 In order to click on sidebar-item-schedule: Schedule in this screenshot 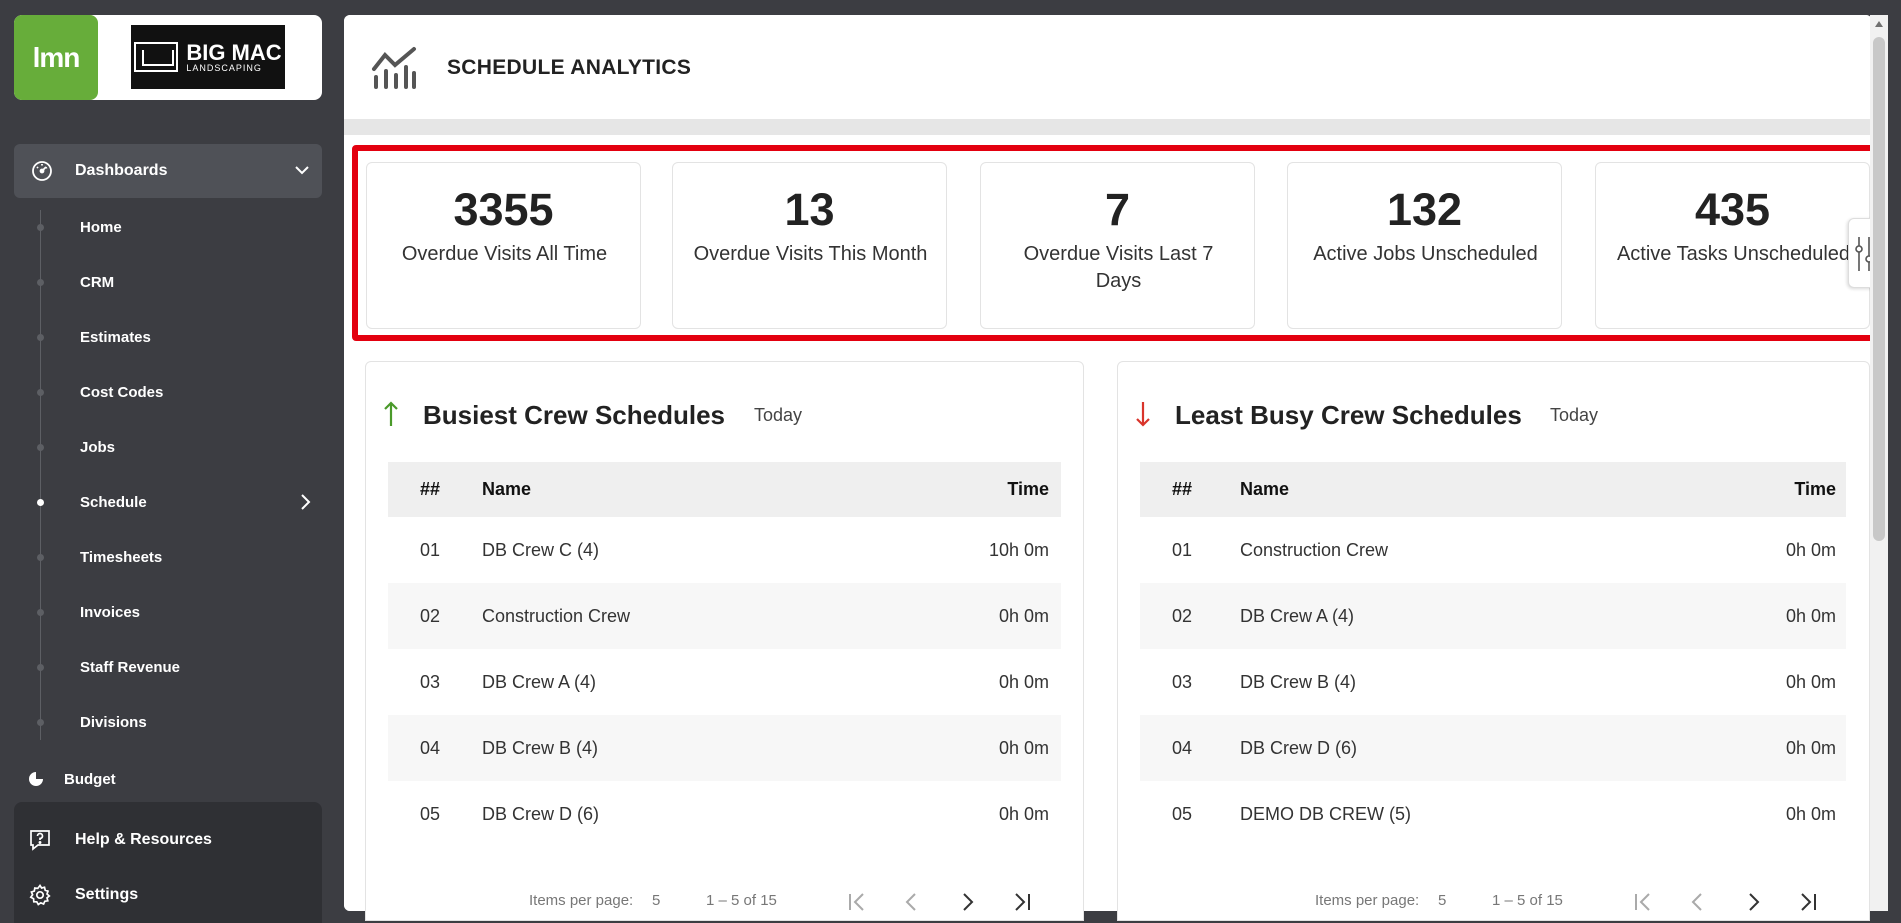, I will do `click(167, 502)`.